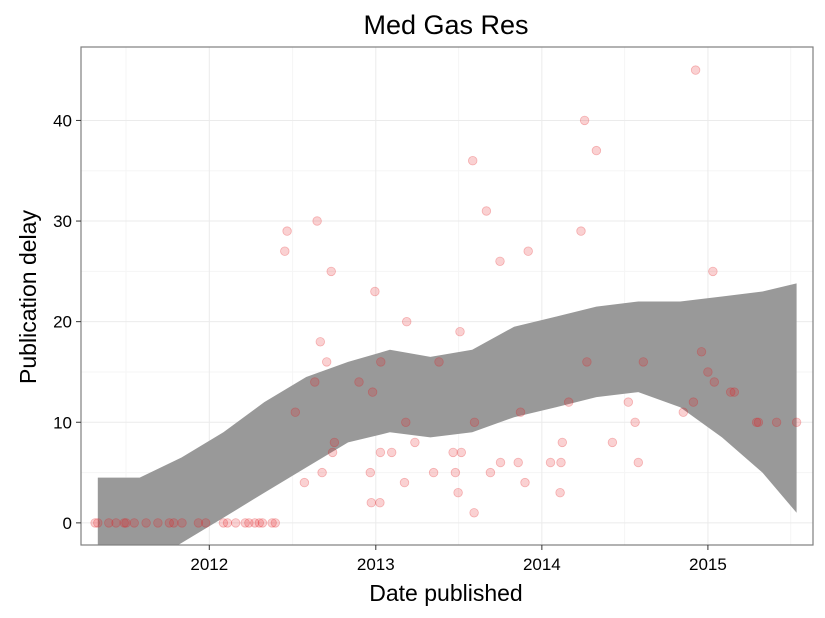 The height and width of the screenshot is (618, 825). Describe the element at coordinates (67, 322) in the screenshot. I see `y-axis: 0 10 20 30 40` at that location.